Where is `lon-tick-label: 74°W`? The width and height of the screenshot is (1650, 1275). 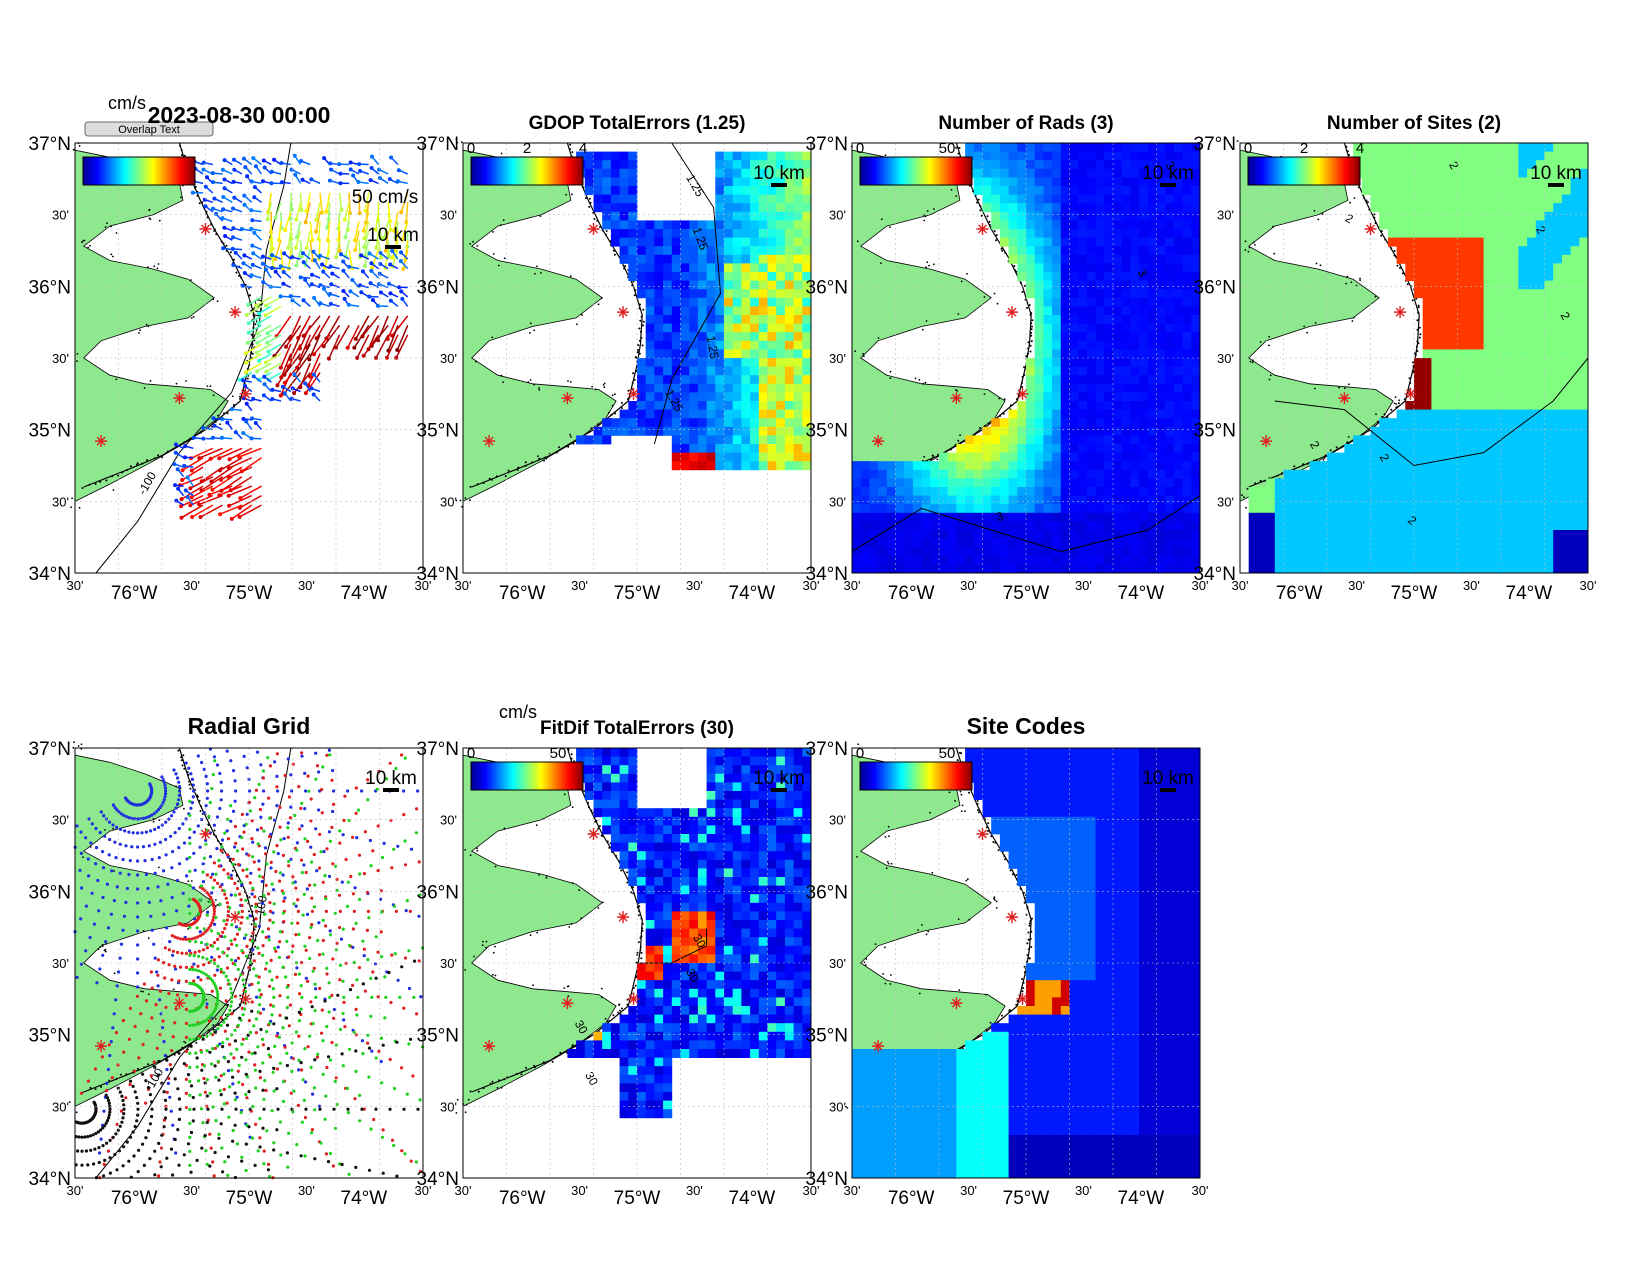 lon-tick-label: 74°W is located at coordinates (752, 593).